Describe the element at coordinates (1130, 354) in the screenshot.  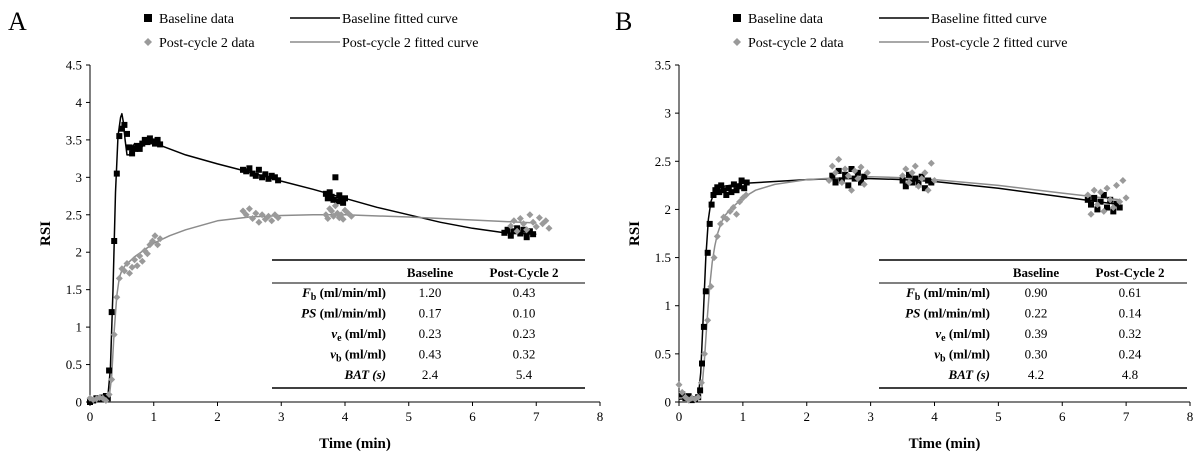
I see `table-value-post-cycle-2: 0.24` at that location.